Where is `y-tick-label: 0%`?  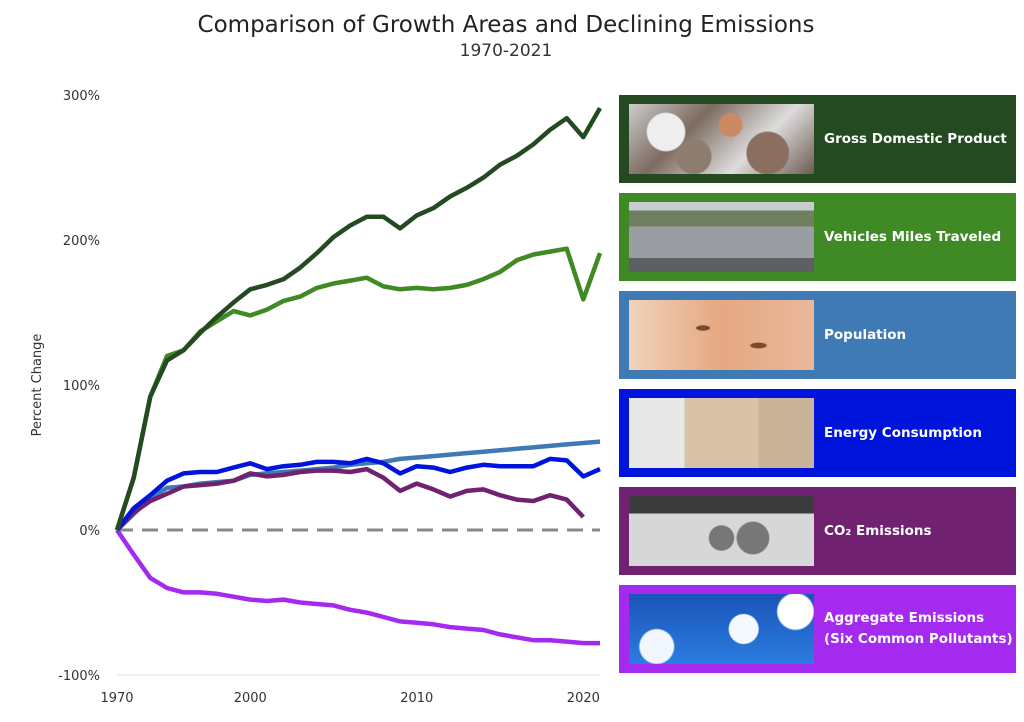 y-tick-label: 0% is located at coordinates (89, 531).